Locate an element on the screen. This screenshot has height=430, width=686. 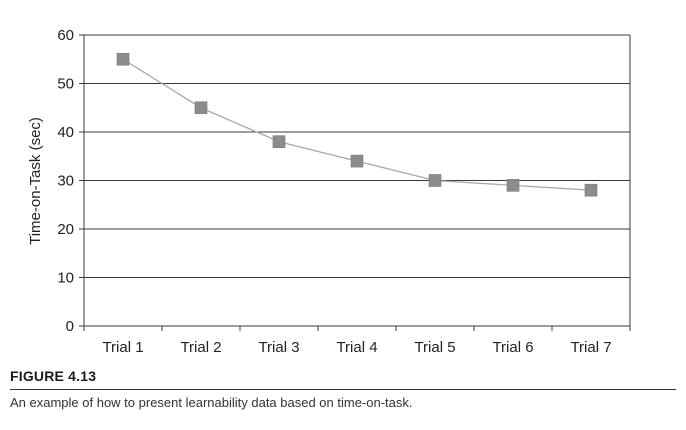
y-axis-label: Time-on-Task (sec) is located at coordinates (35, 181).